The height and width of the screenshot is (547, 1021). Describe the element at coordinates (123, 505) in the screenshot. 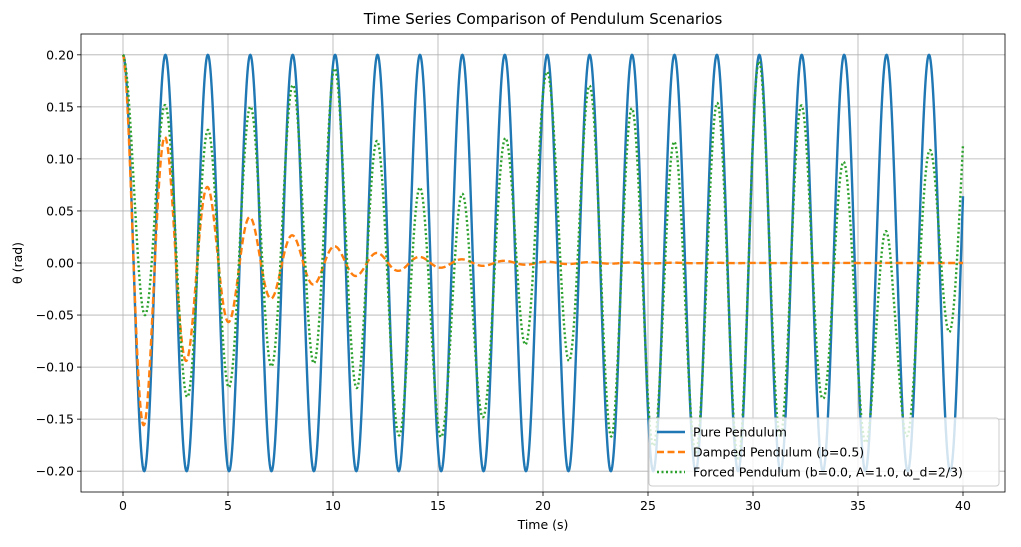

I see `x-tick-label: 0` at that location.